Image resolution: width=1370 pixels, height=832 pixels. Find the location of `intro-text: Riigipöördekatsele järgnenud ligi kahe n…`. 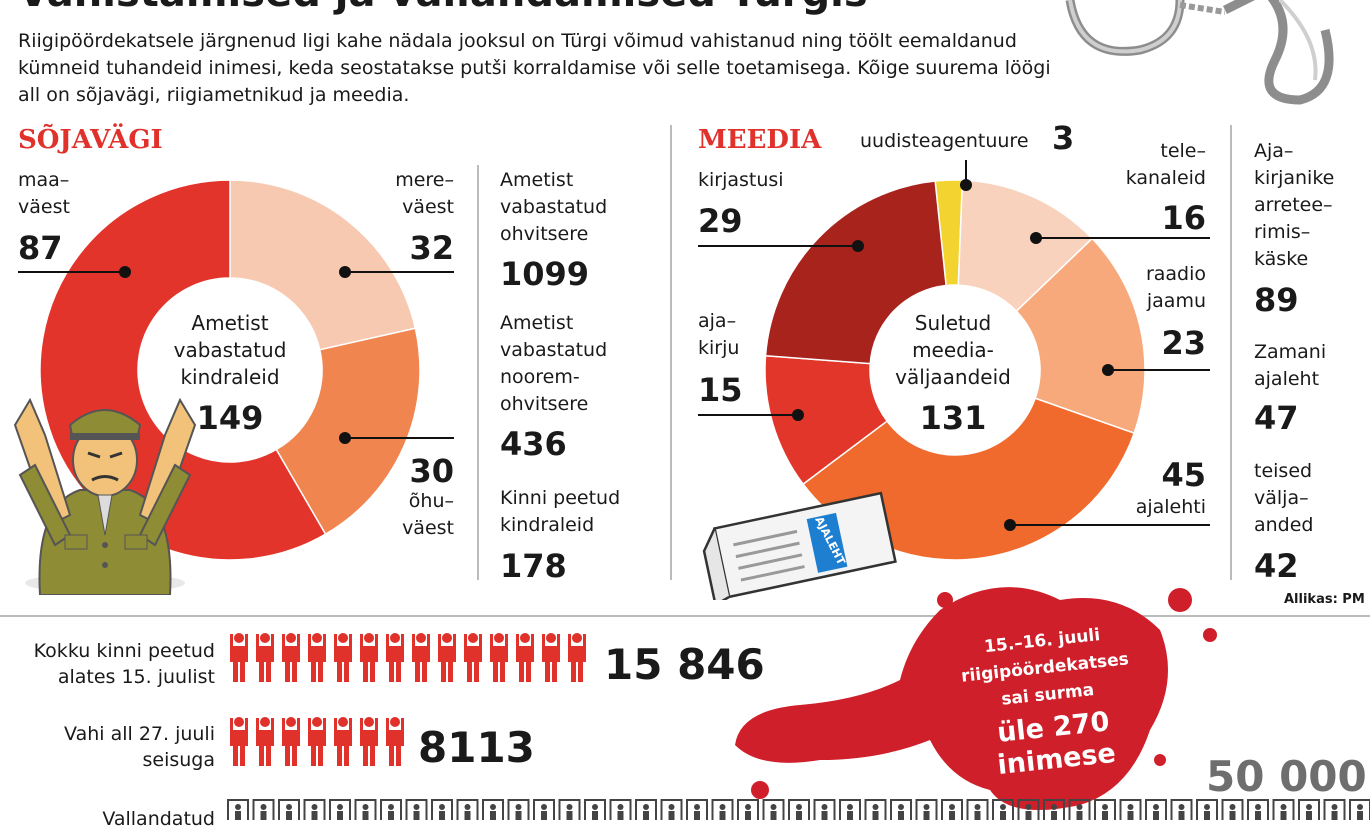

intro-text: Riigipöördekatsele järgnenud ligi kahe n… is located at coordinates (534, 68).